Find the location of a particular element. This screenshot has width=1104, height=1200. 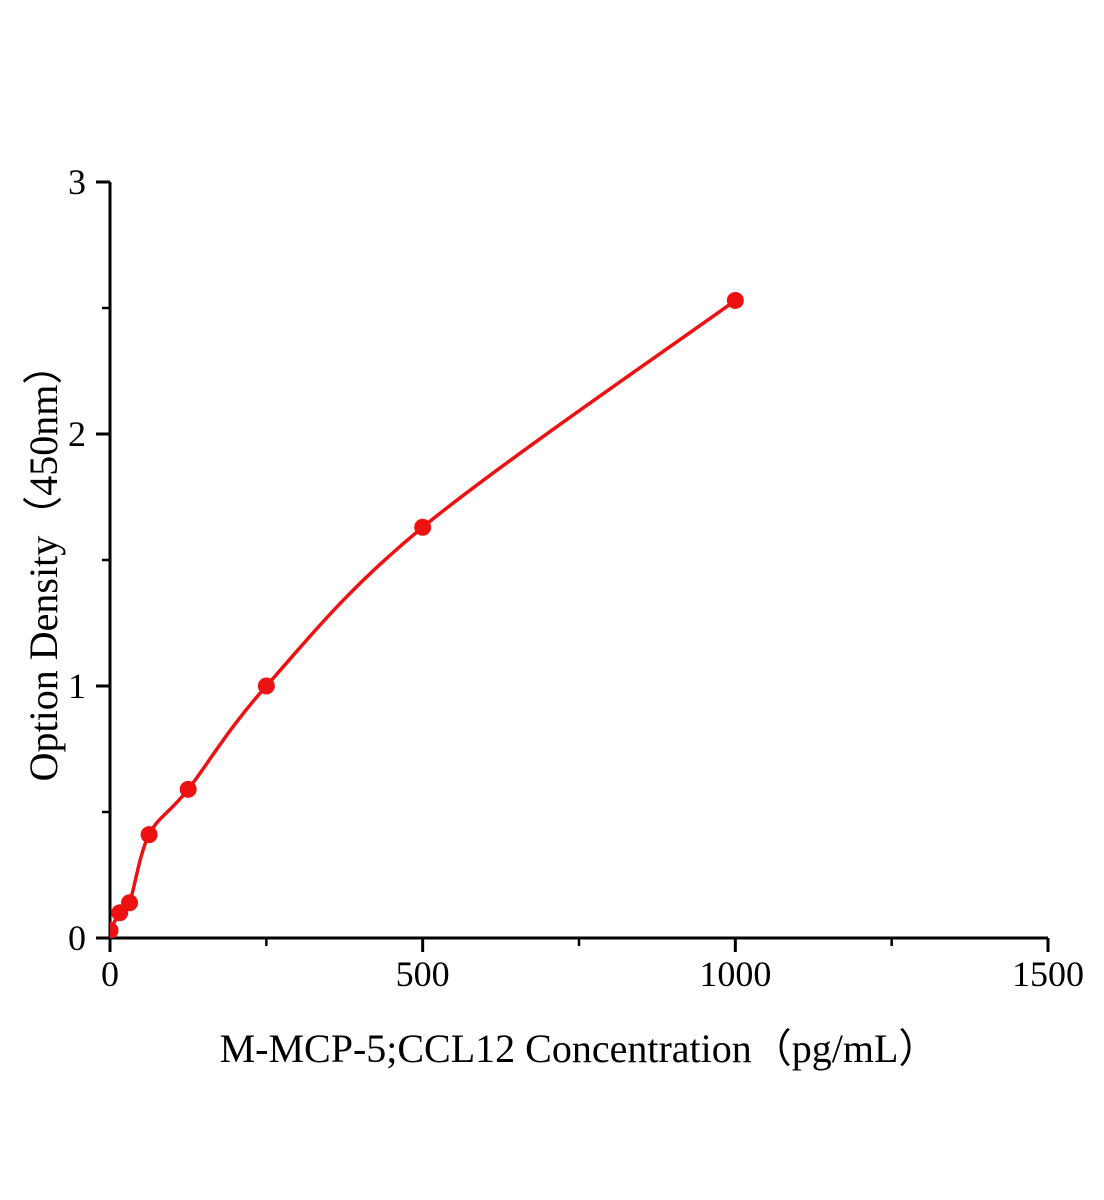

y-axis-title: Option Density（450nm） is located at coordinates (43, 563).